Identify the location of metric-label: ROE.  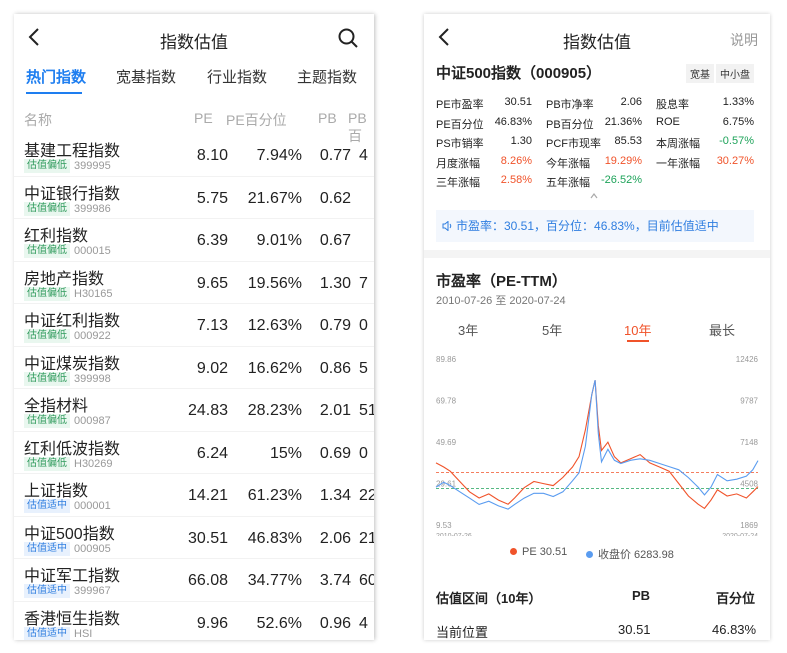
(668, 121).